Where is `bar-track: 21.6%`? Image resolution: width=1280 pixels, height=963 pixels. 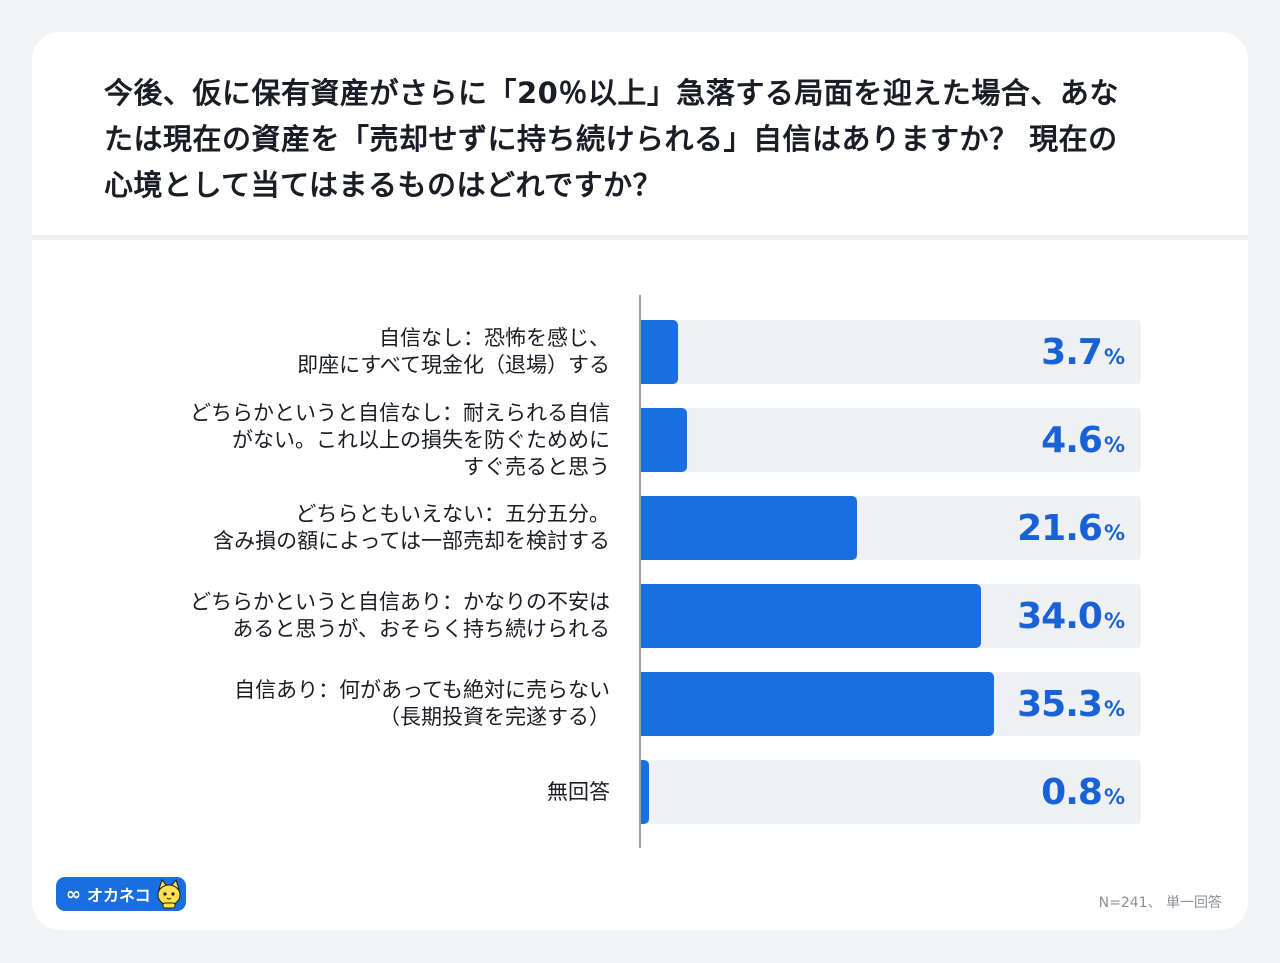 bar-track: 21.6% is located at coordinates (891, 528).